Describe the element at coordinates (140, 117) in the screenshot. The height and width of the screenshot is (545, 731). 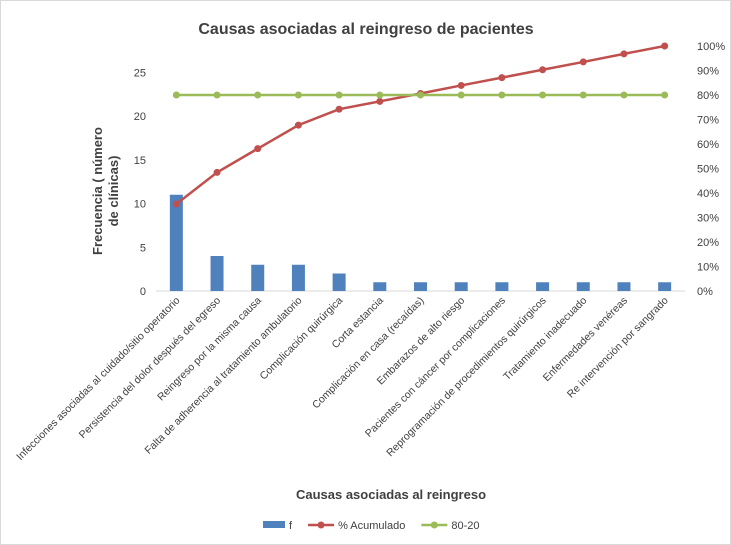
I see `y-tick-label: 20` at that location.